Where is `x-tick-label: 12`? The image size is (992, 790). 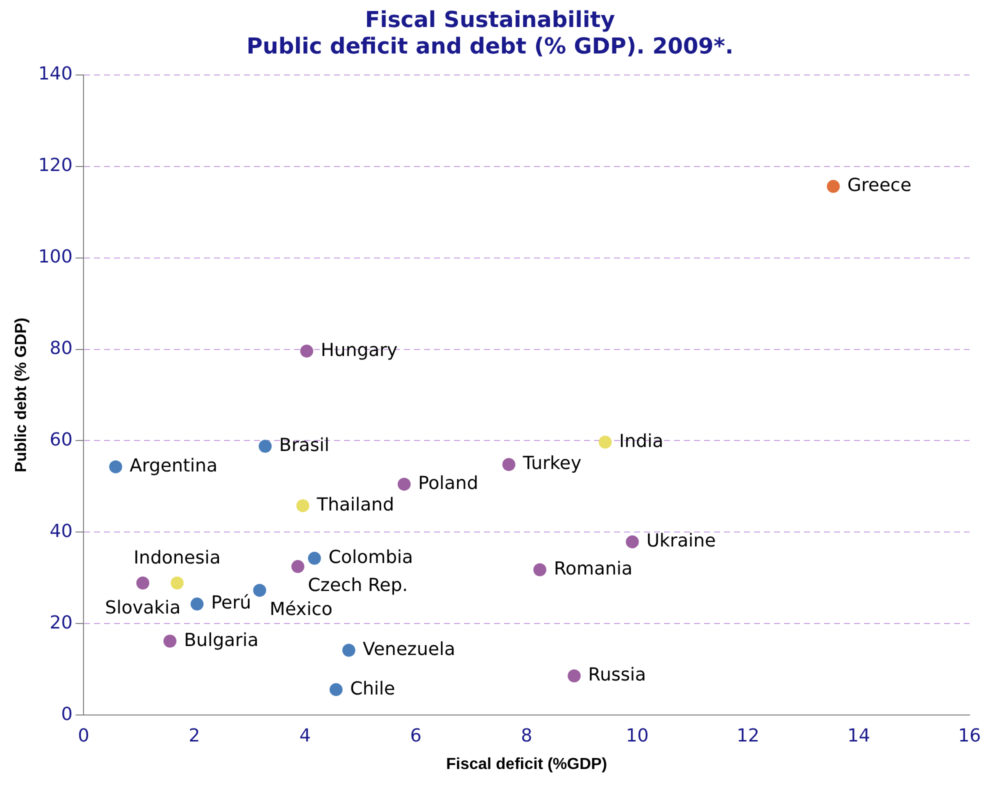
x-tick-label: 12 is located at coordinates (748, 736).